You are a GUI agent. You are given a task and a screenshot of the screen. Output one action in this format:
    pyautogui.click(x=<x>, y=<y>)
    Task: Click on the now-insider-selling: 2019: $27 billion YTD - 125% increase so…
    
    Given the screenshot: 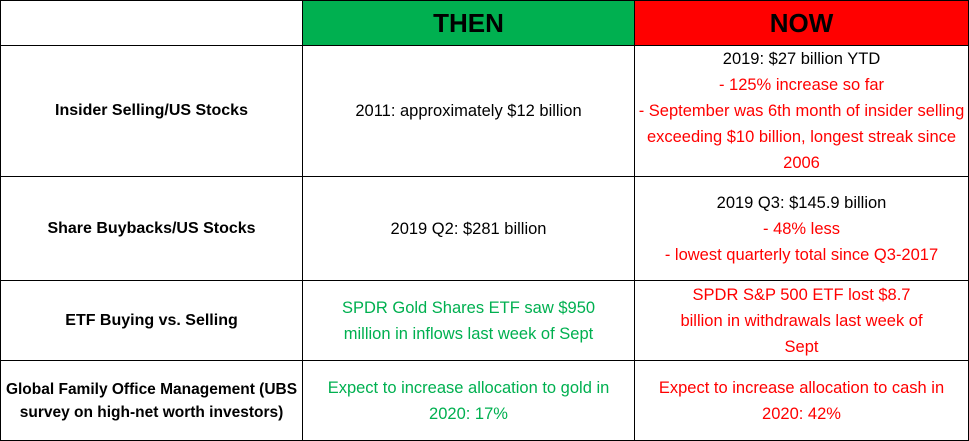 What is the action you would take?
    pyautogui.click(x=801, y=111)
    